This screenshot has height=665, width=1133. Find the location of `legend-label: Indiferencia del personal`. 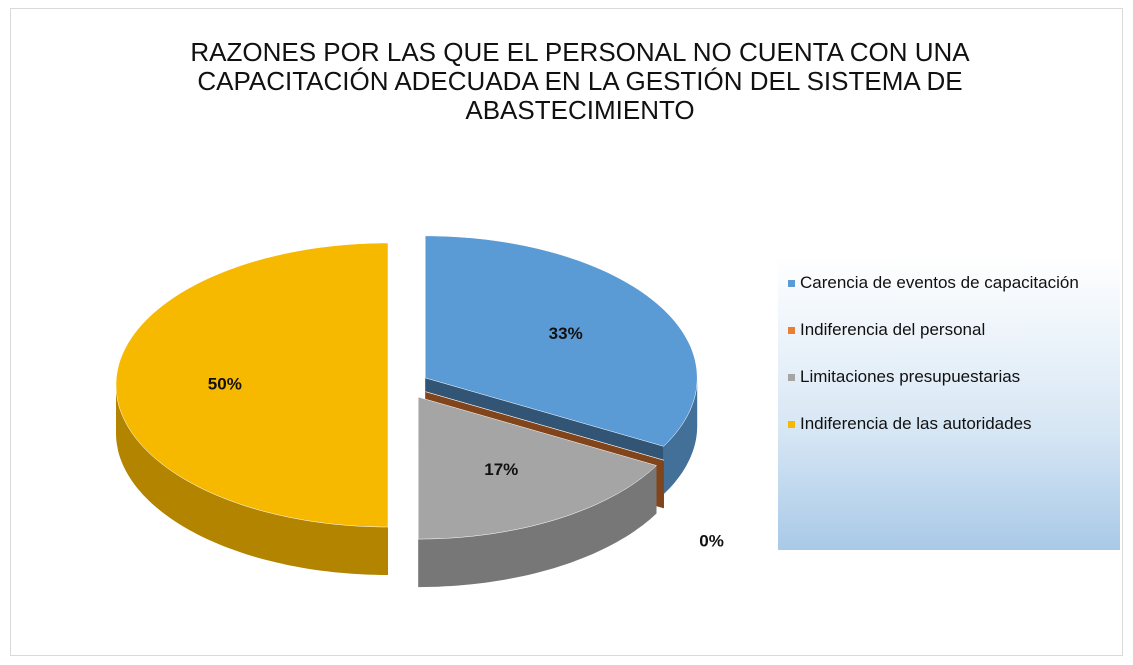

legend-label: Indiferencia del personal is located at coordinates (893, 329).